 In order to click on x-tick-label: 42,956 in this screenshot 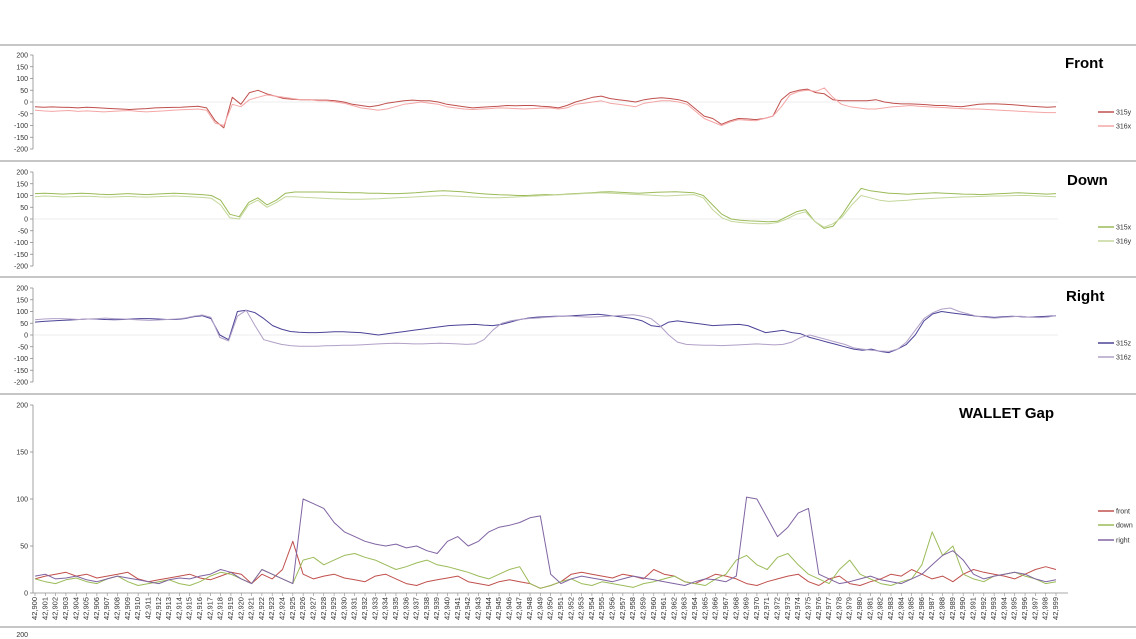, I will do `click(612, 608)`.